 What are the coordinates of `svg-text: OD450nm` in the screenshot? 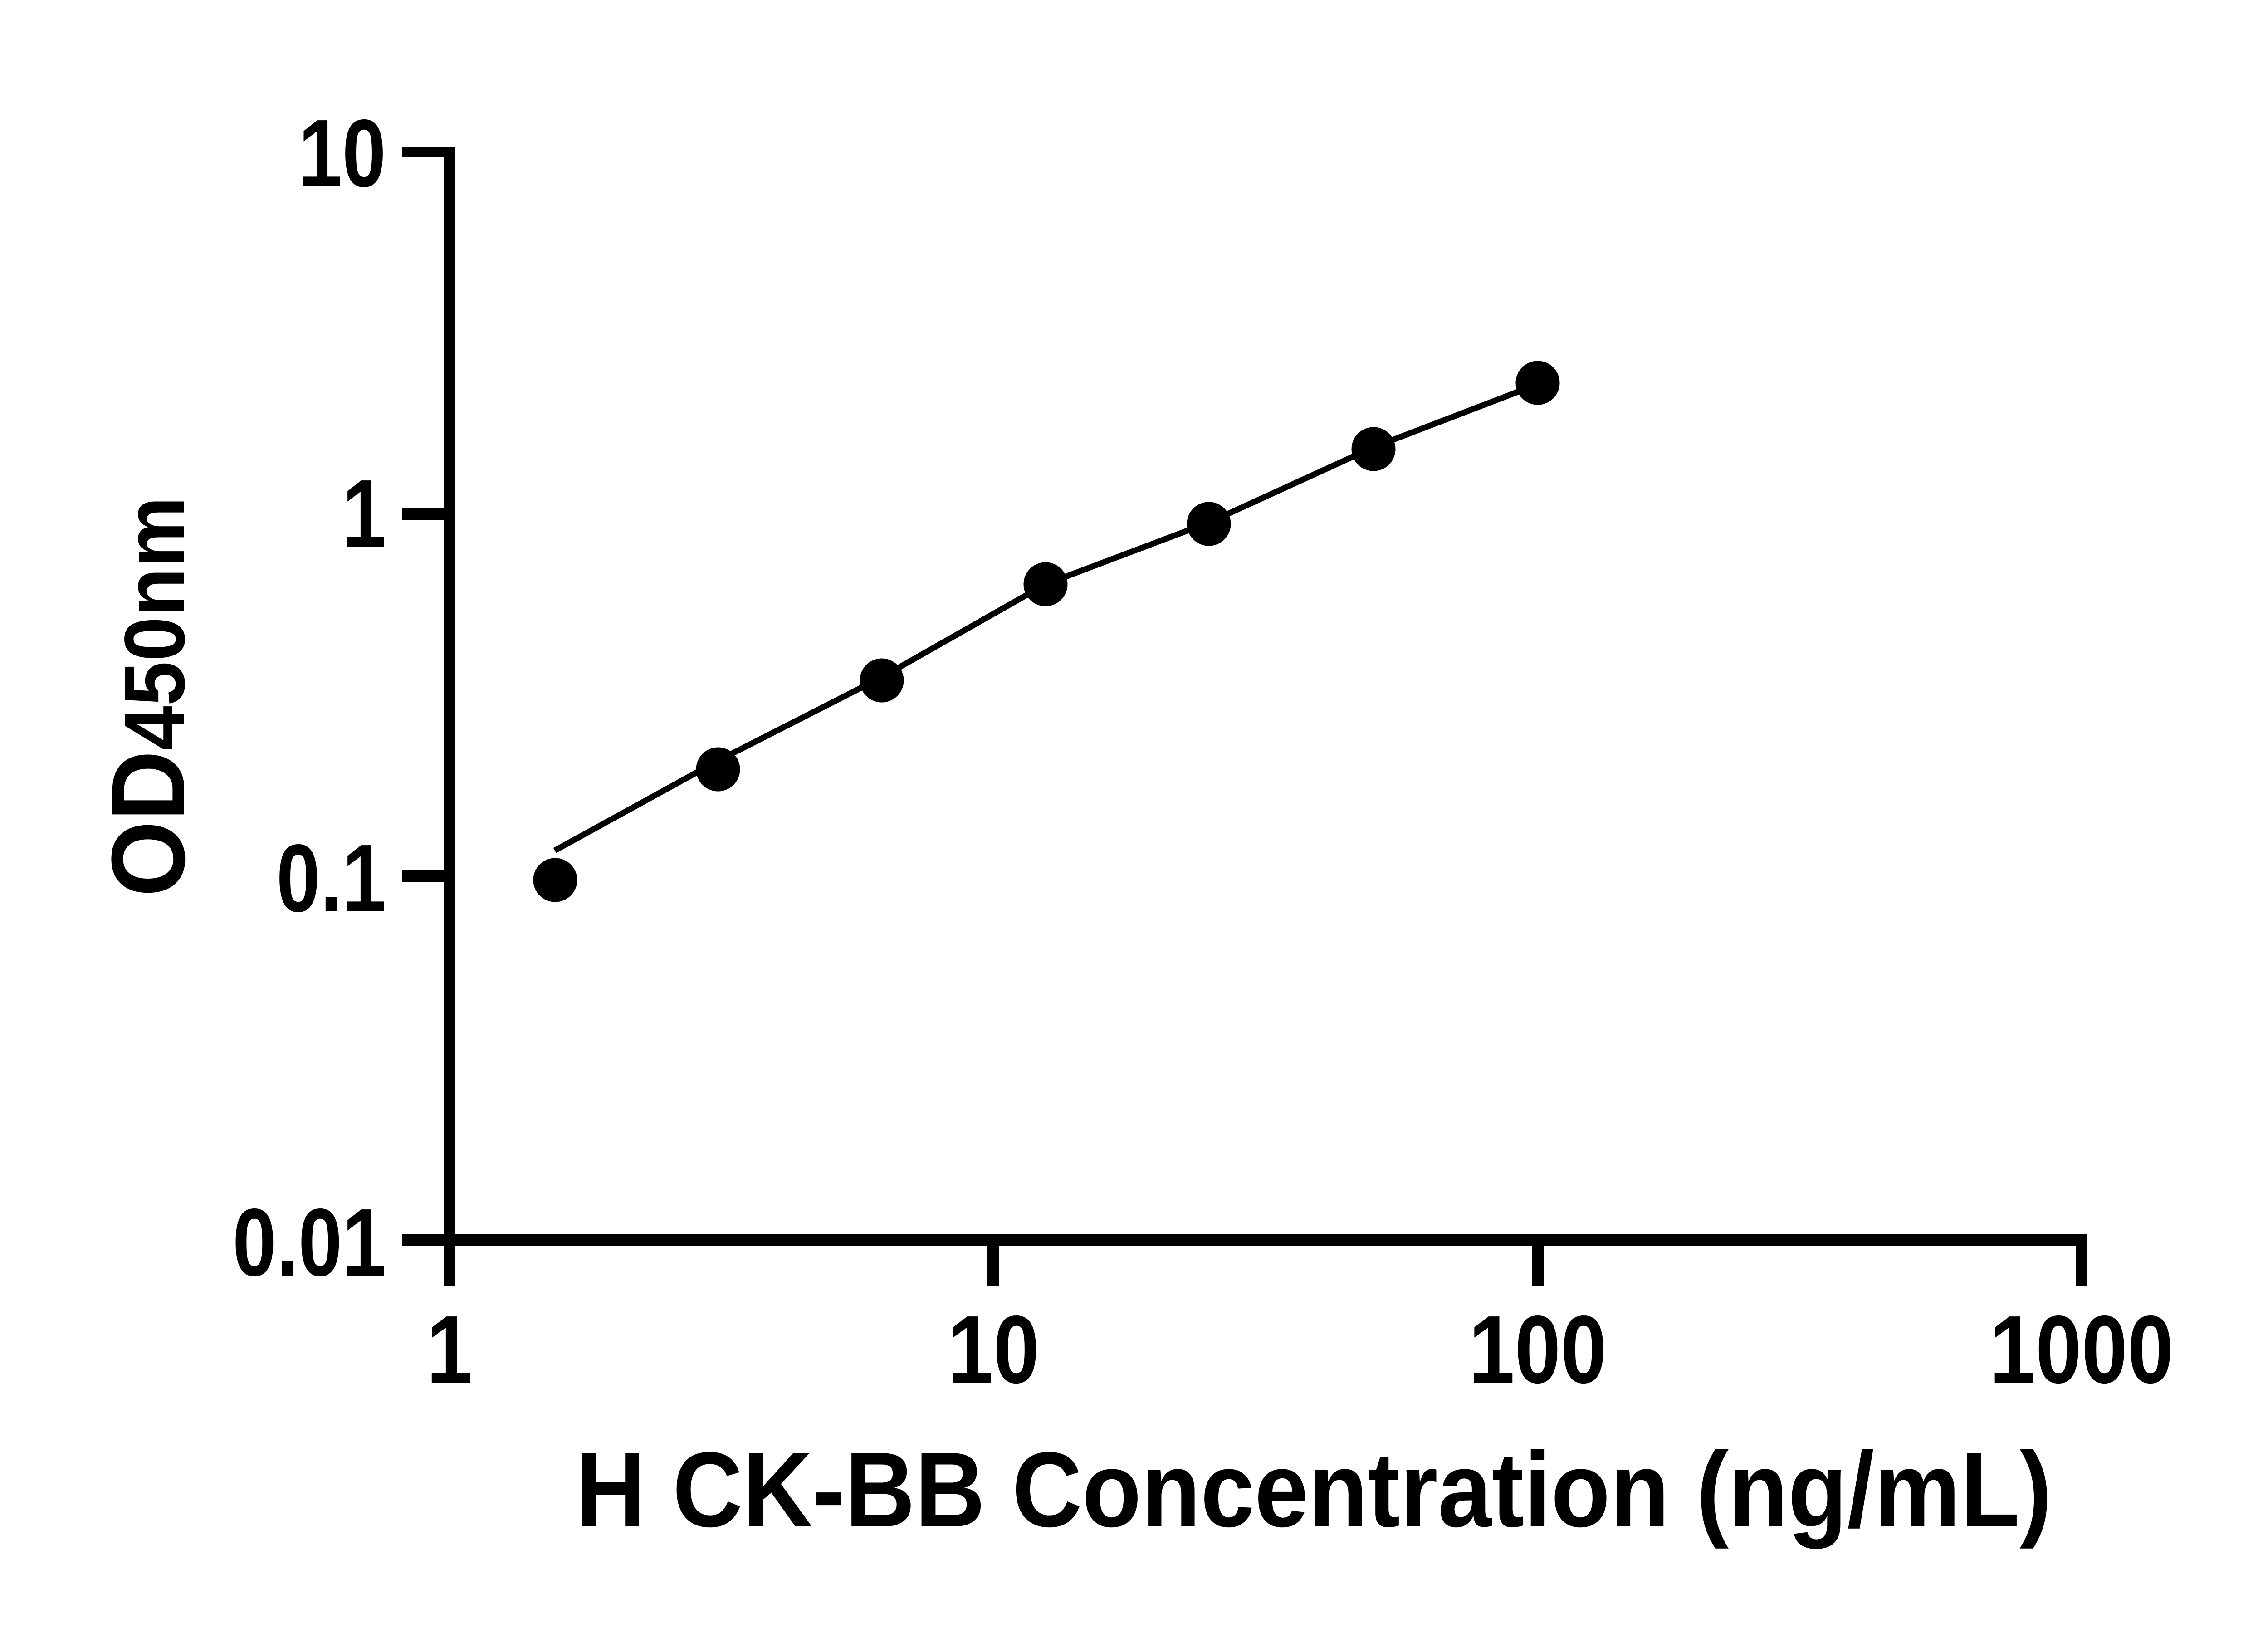 It's located at (148, 697).